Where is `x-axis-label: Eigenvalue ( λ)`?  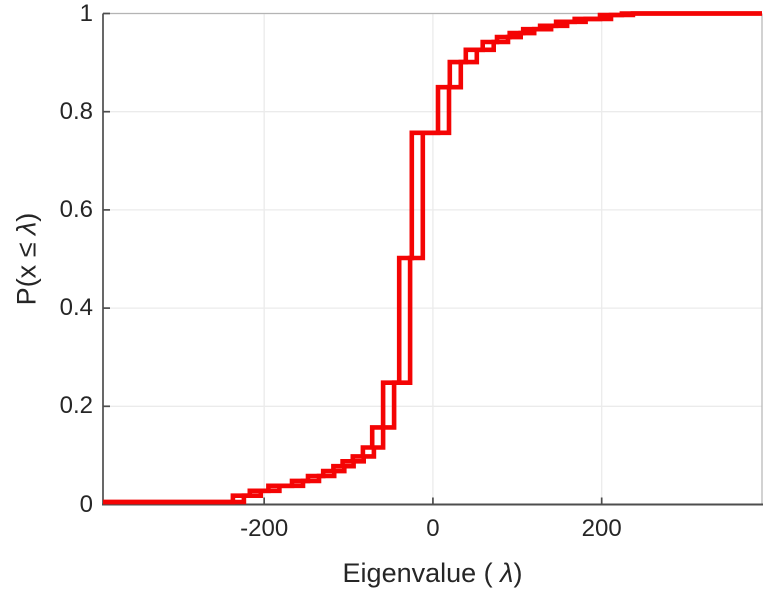
x-axis-label: Eigenvalue ( λ) is located at coordinates (432, 573).